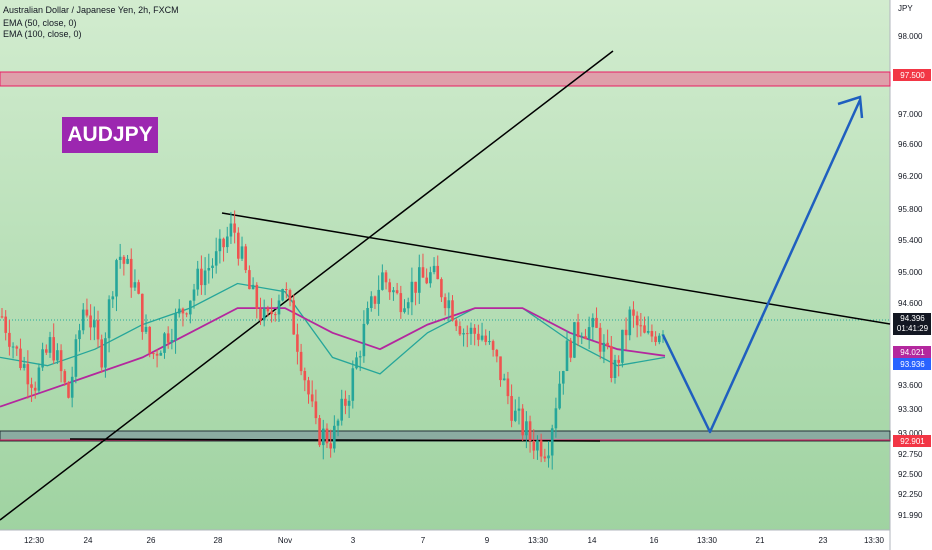  What do you see at coordinates (912, 75) in the screenshot?
I see `resistance-tag-bg` at bounding box center [912, 75].